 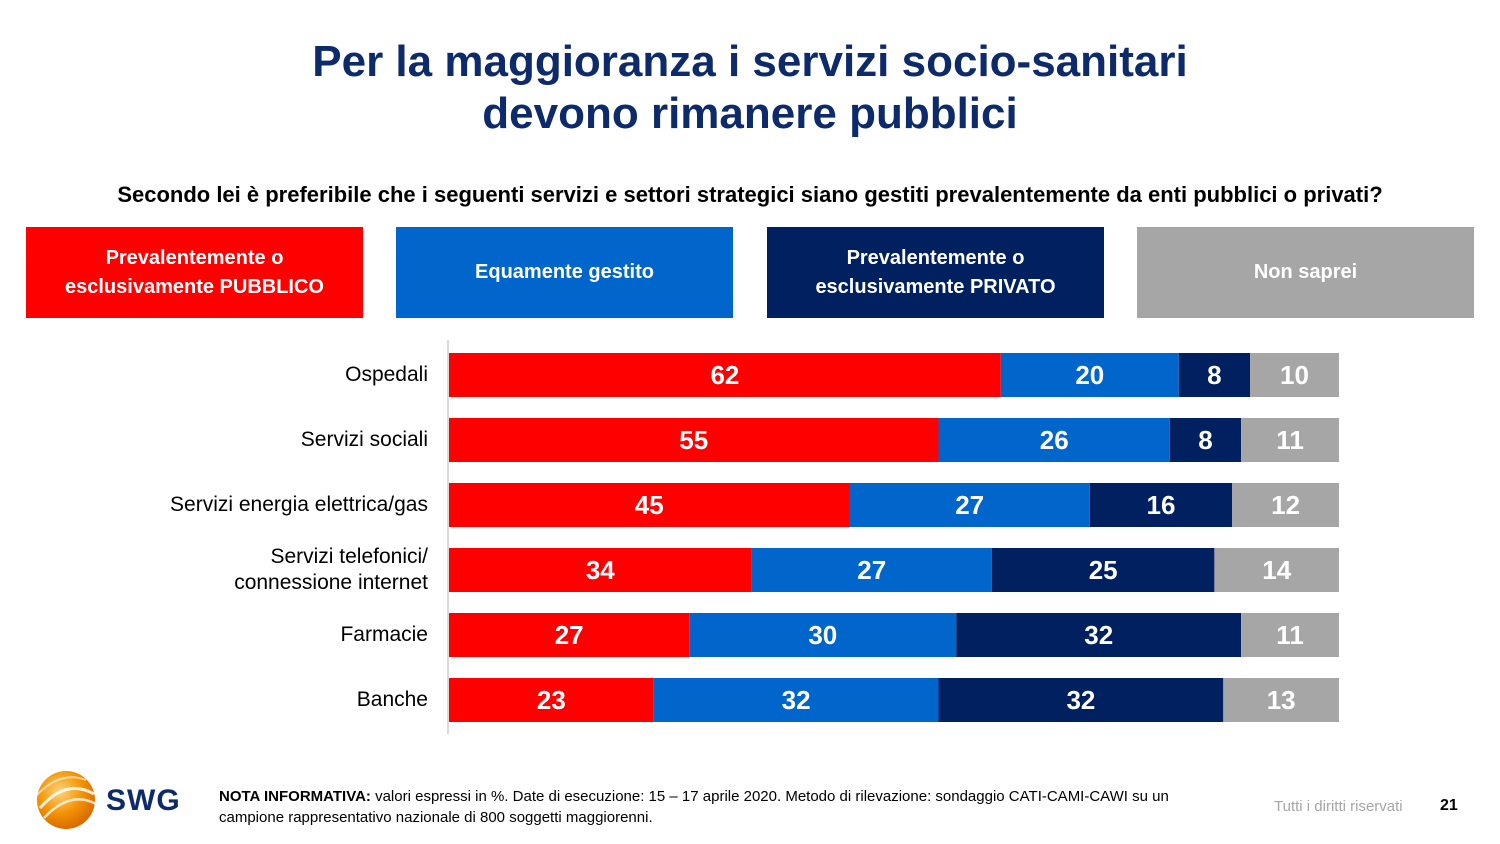 I want to click on category-label-line: Servizi sociali, so click(x=364, y=439).